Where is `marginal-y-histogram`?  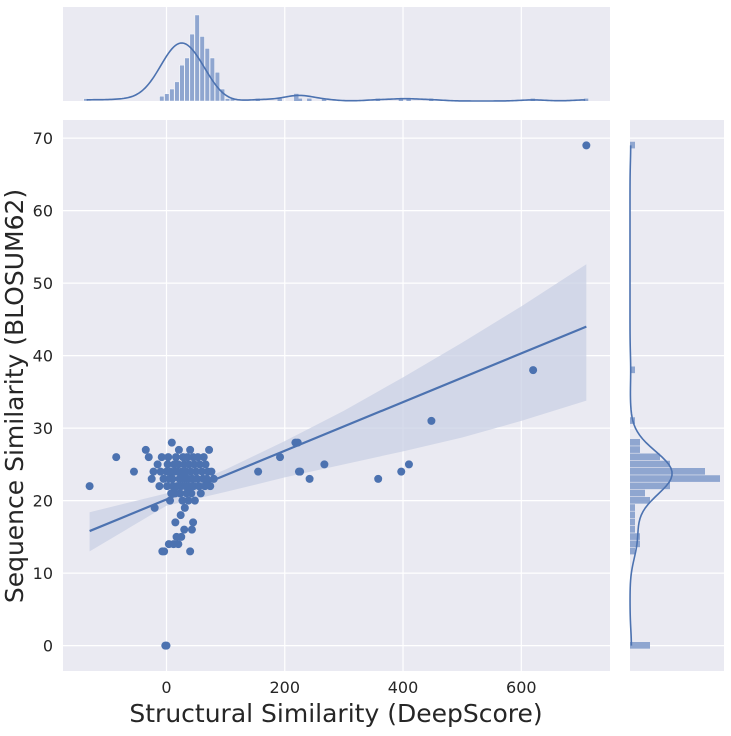
marginal-y-histogram is located at coordinates (674, 395).